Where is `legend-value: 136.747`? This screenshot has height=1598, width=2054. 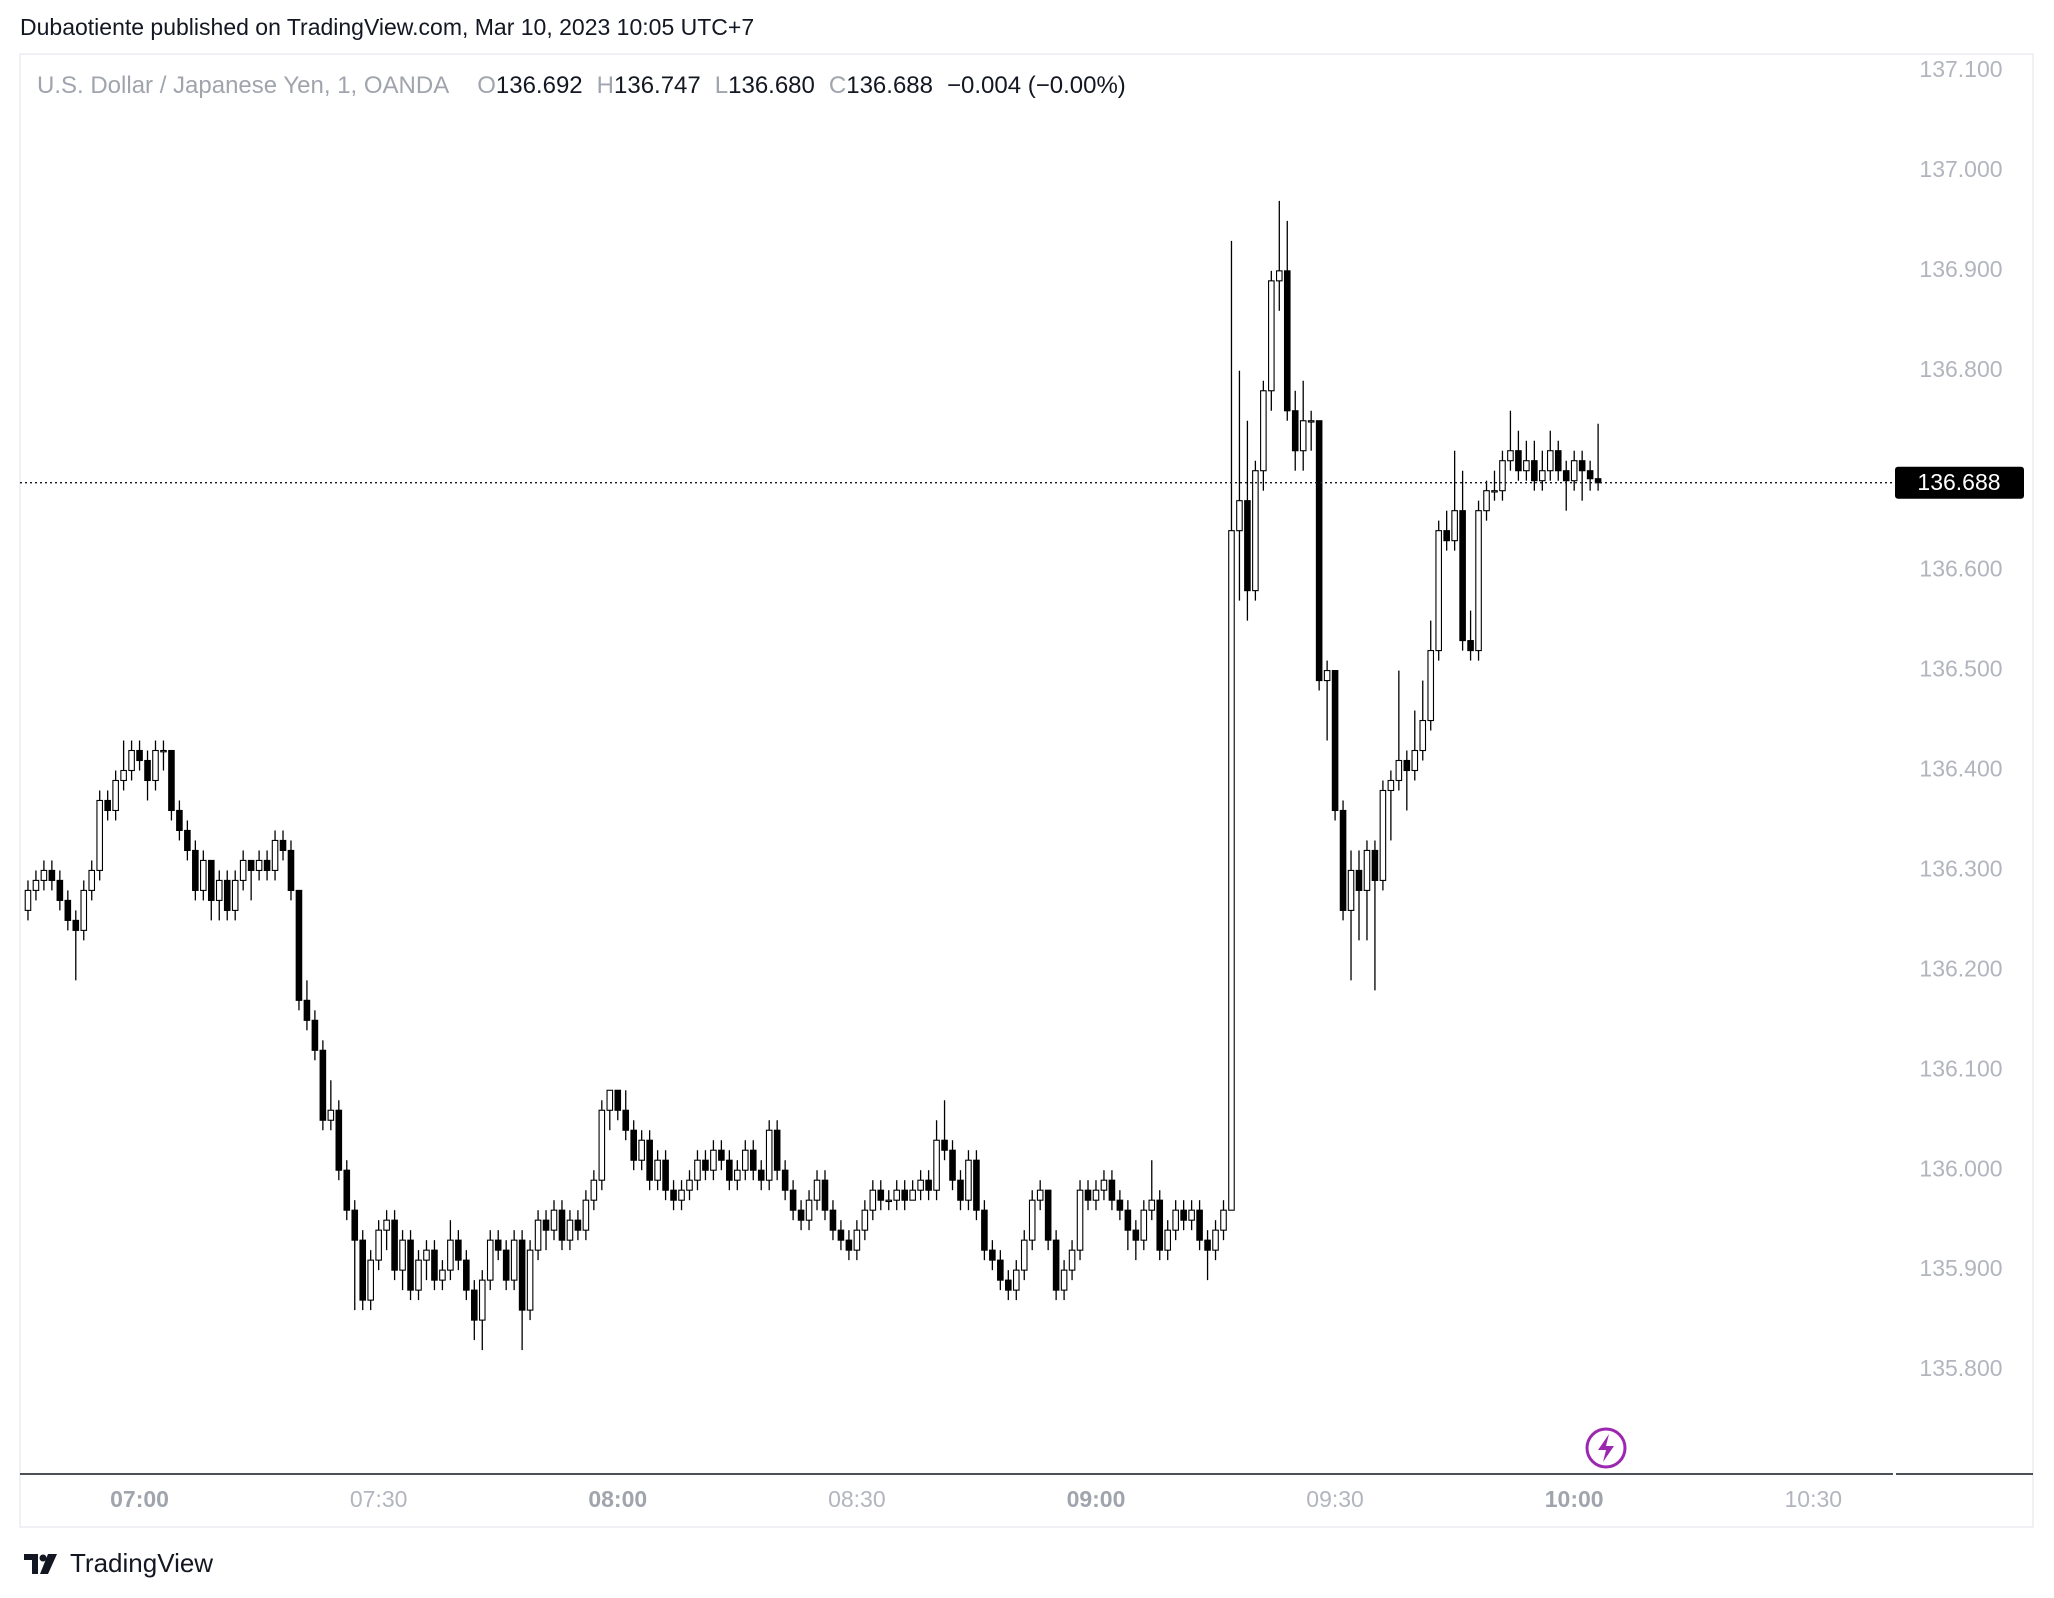
legend-value: 136.747 is located at coordinates (657, 85).